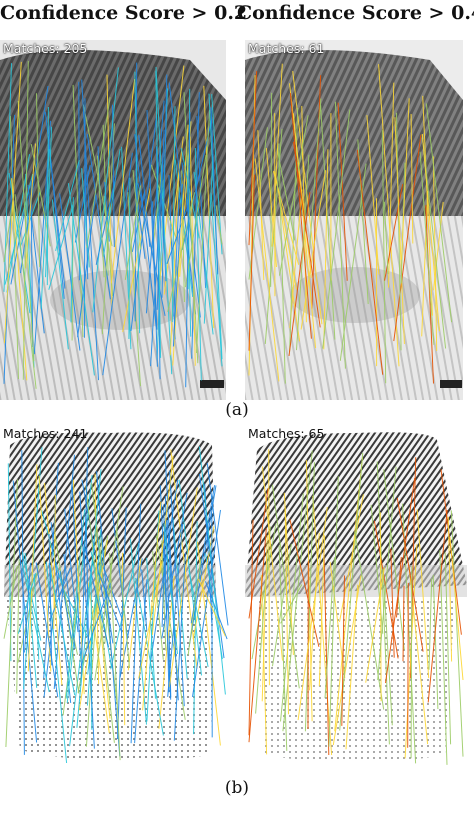 This screenshot has width=474, height=814. Describe the element at coordinates (355, 13) in the screenshot. I see `header-confidence-0-4: Confidence Score > 0.4` at that location.